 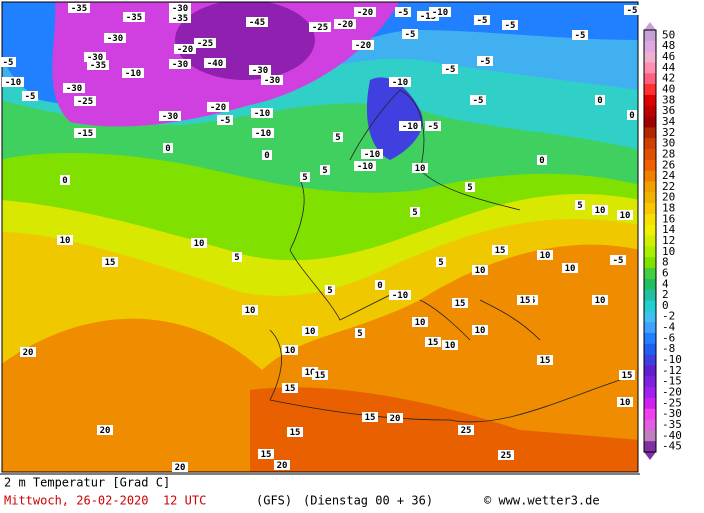 I want to click on isotherm-label: -35, so click(x=180, y=19).